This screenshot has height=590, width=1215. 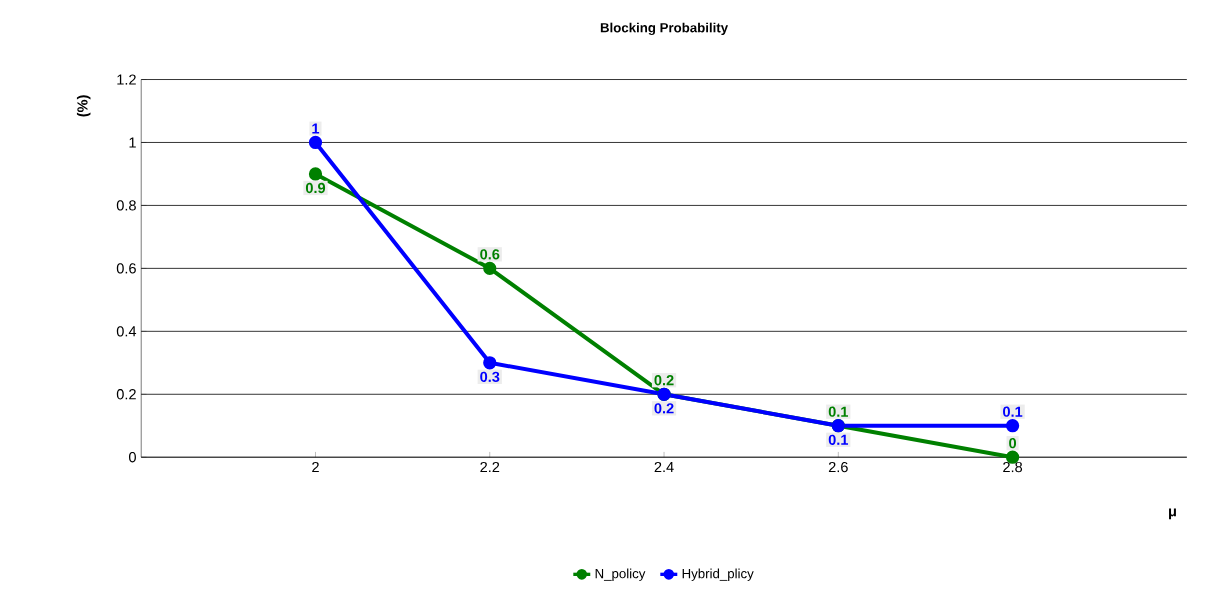 What do you see at coordinates (1172, 513) in the screenshot?
I see `x-axis-title: μ` at bounding box center [1172, 513].